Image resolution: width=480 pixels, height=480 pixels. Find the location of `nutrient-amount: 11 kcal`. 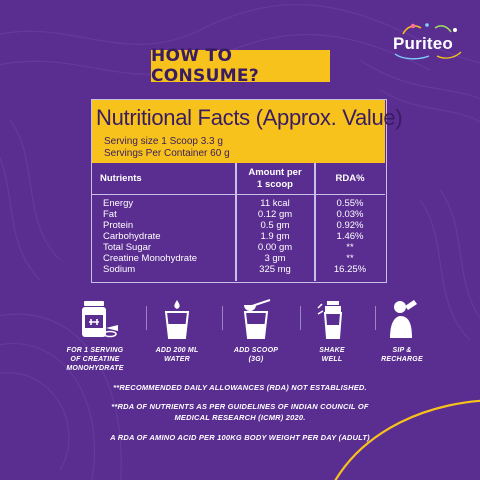

nutrient-amount: 11 kcal is located at coordinates (275, 203).